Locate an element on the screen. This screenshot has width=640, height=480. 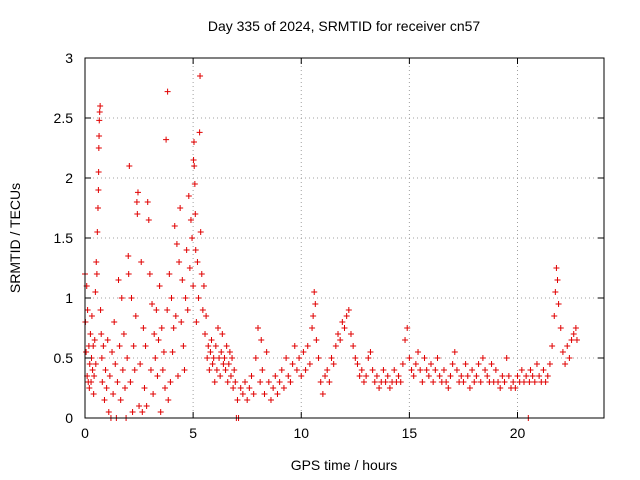
y-tick-label: 0 is located at coordinates (69, 418).